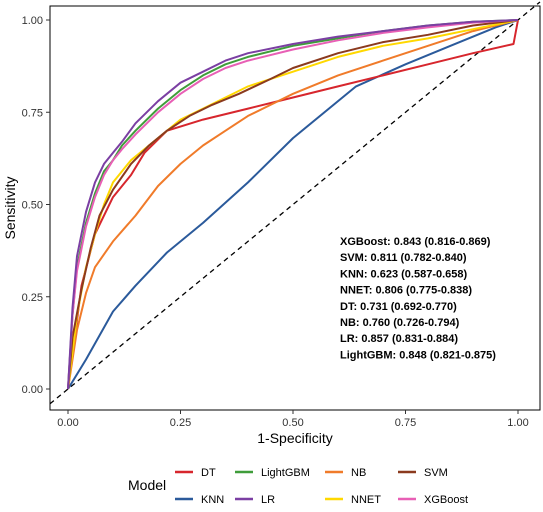 The width and height of the screenshot is (543, 512). Describe the element at coordinates (268, 500) in the screenshot. I see `legend-label-lr: LR` at that location.